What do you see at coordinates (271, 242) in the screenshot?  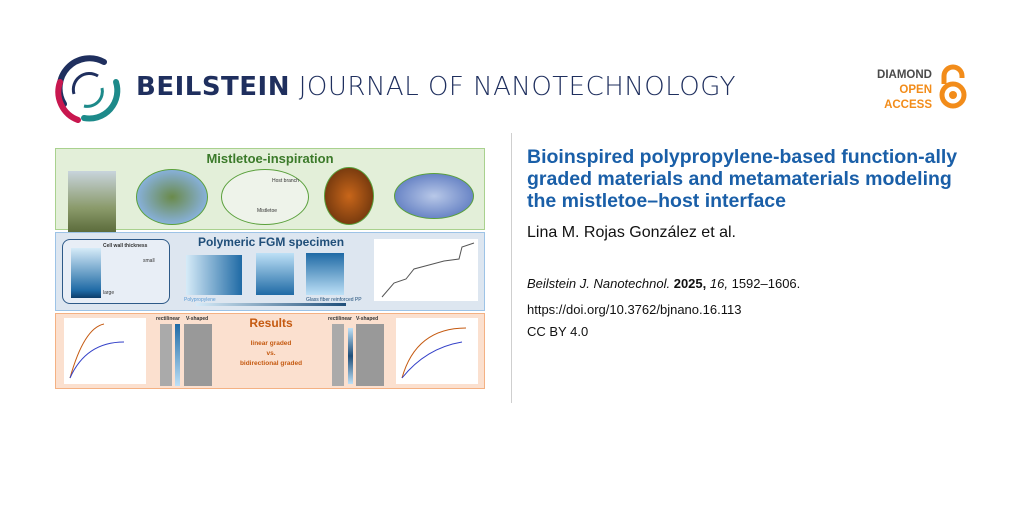 I see `ga-title-fgm: Polymeric FGM specimen` at bounding box center [271, 242].